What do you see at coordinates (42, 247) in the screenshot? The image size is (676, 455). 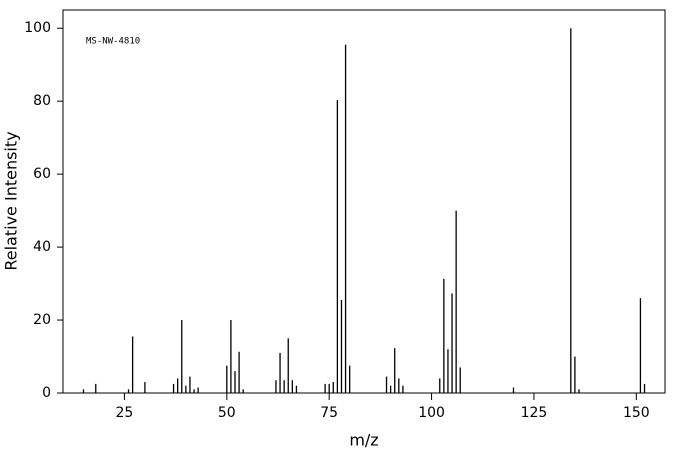 I see `y-tick-label: 40` at bounding box center [42, 247].